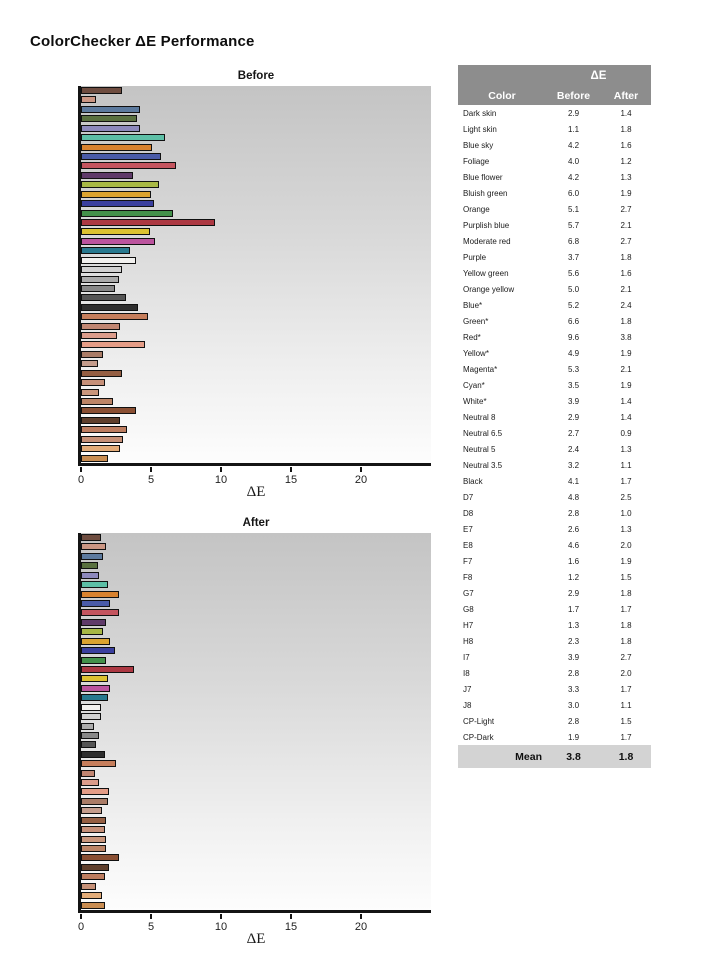 This screenshot has width=710, height=965. Describe the element at coordinates (474, 385) in the screenshot. I see `color-name-cell: Cyan*` at that location.